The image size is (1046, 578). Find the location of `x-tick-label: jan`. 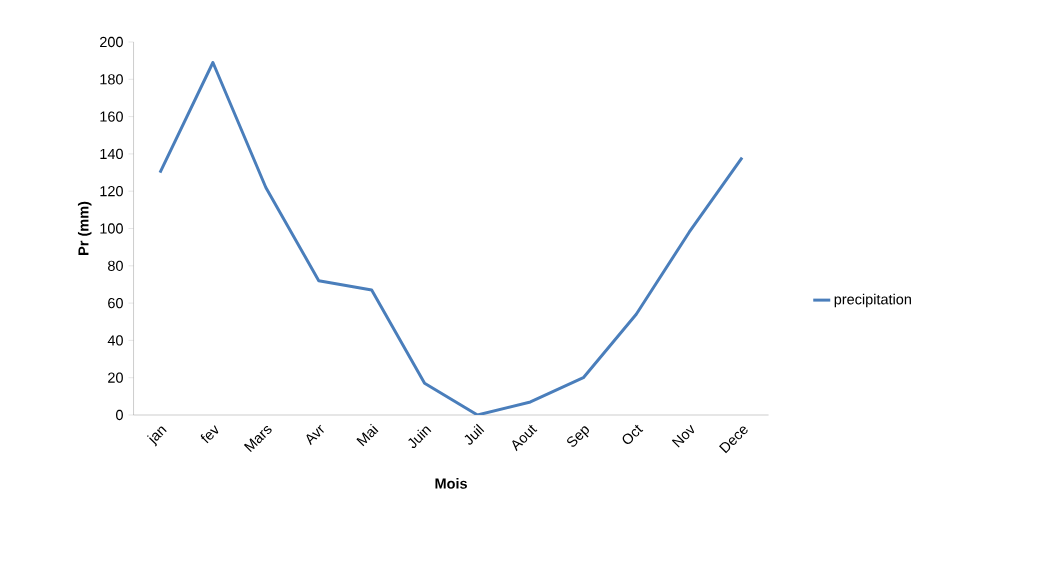

x-tick-label: jan is located at coordinates (157, 436).